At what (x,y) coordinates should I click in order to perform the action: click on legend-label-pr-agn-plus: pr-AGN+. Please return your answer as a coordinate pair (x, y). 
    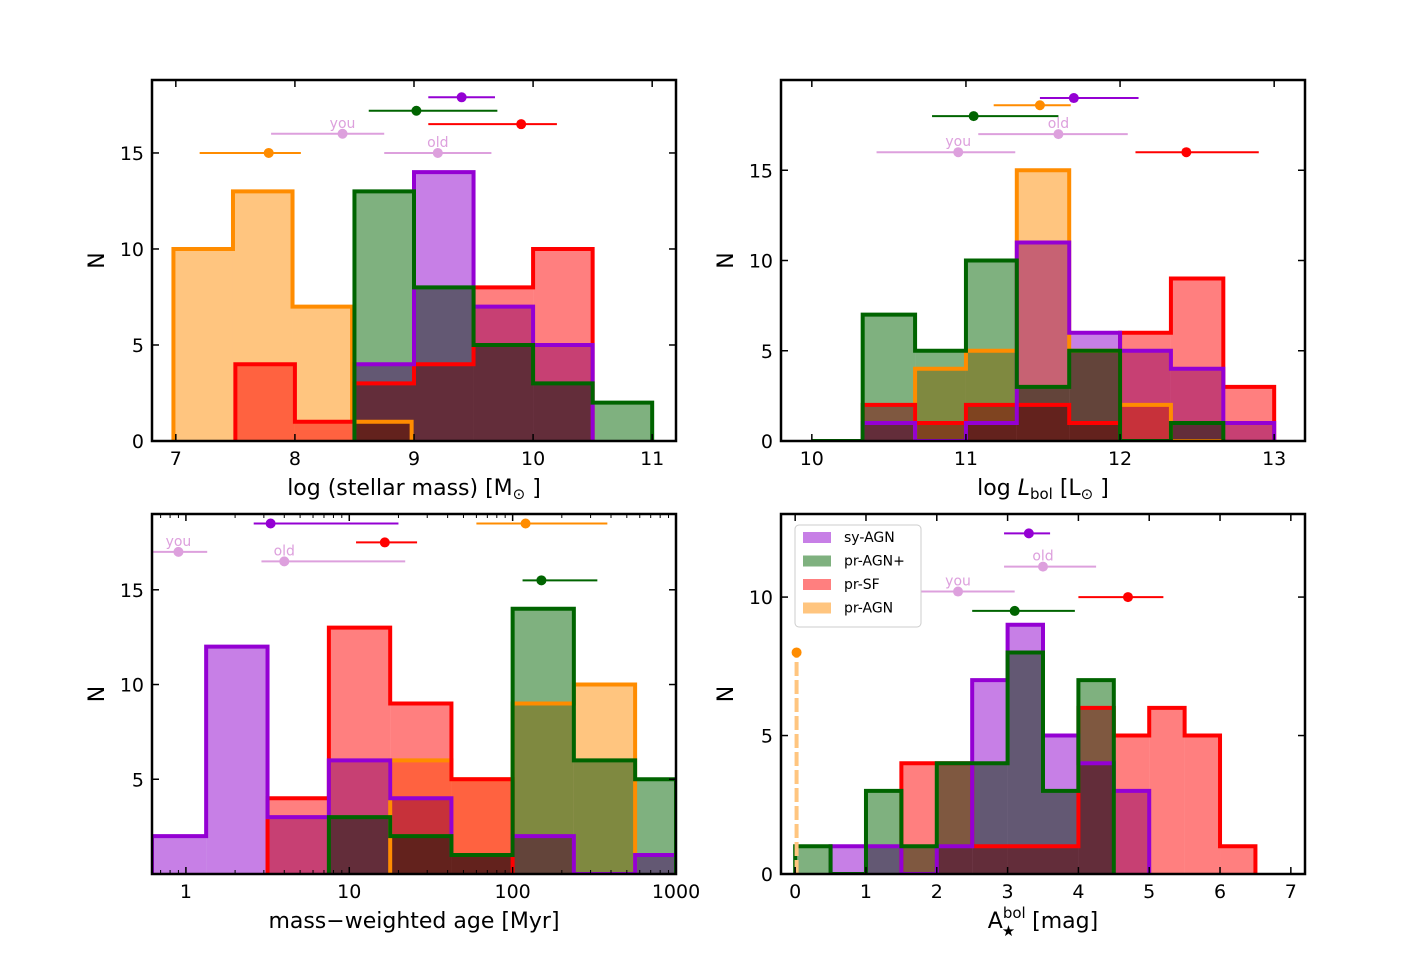
    Looking at the image, I should click on (874, 562).